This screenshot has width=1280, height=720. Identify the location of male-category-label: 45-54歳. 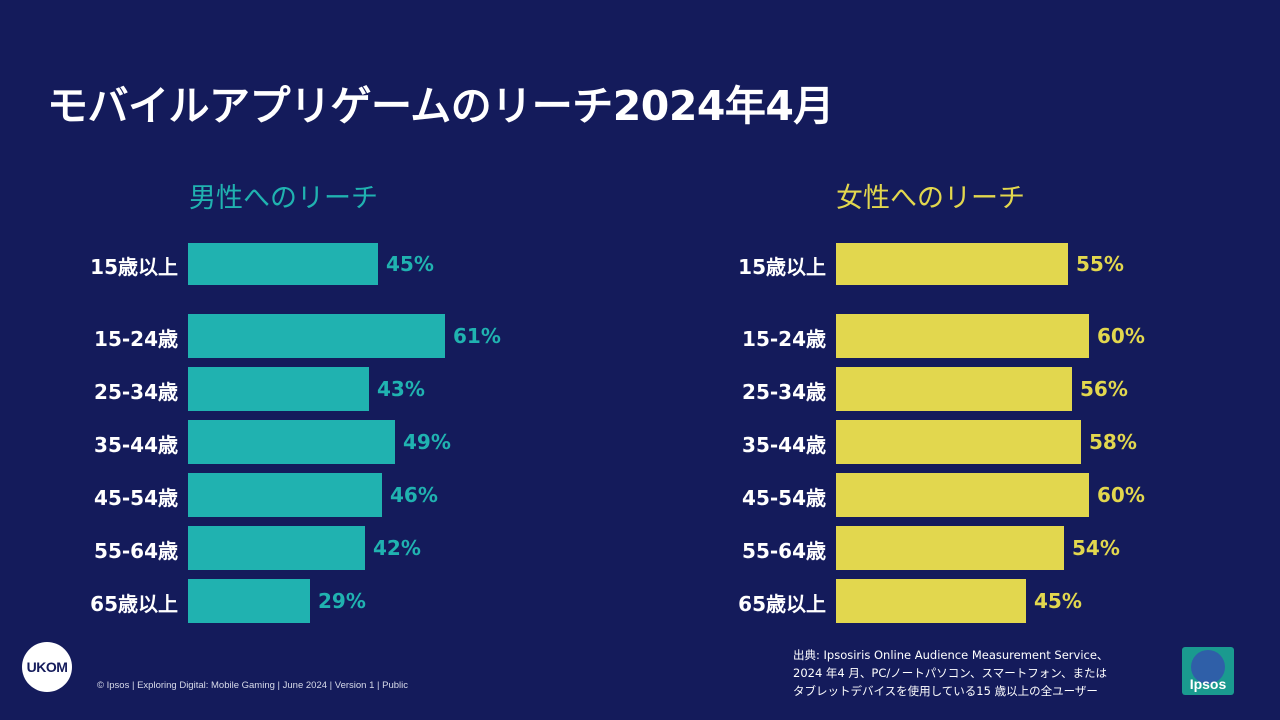
(136, 498).